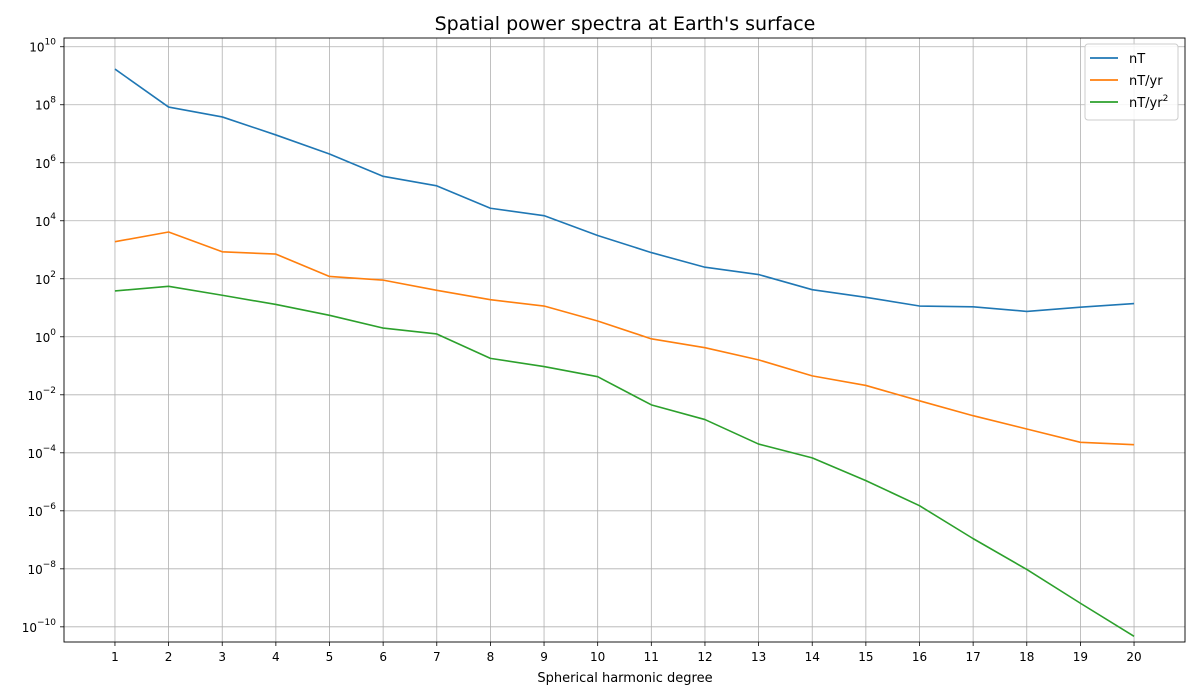  I want to click on x-tick-label: 4, so click(276, 657).